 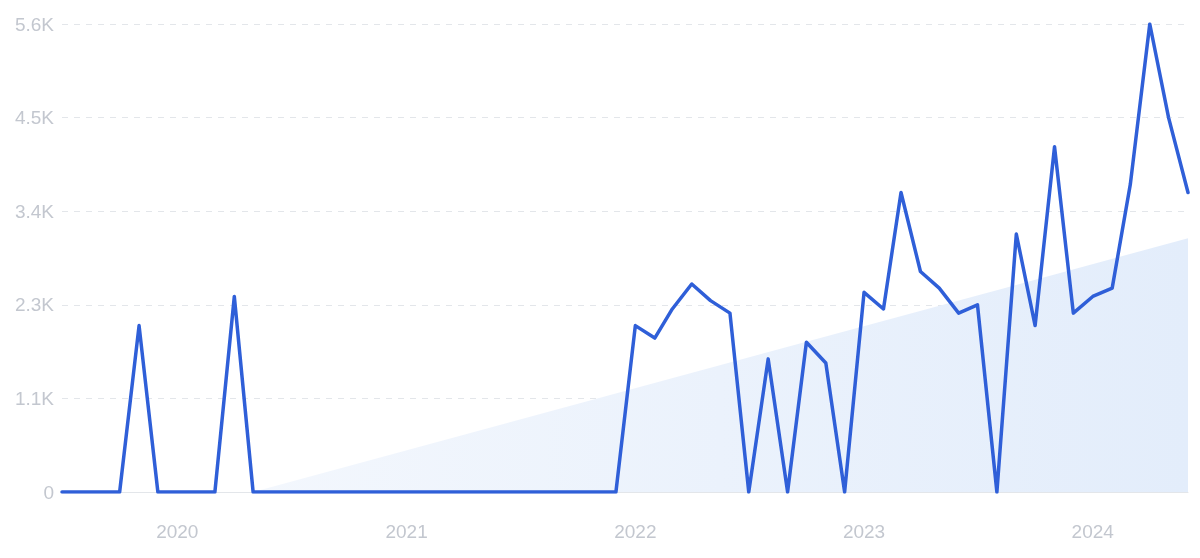 What do you see at coordinates (406, 531) in the screenshot?
I see `x-tick-label: 2021` at bounding box center [406, 531].